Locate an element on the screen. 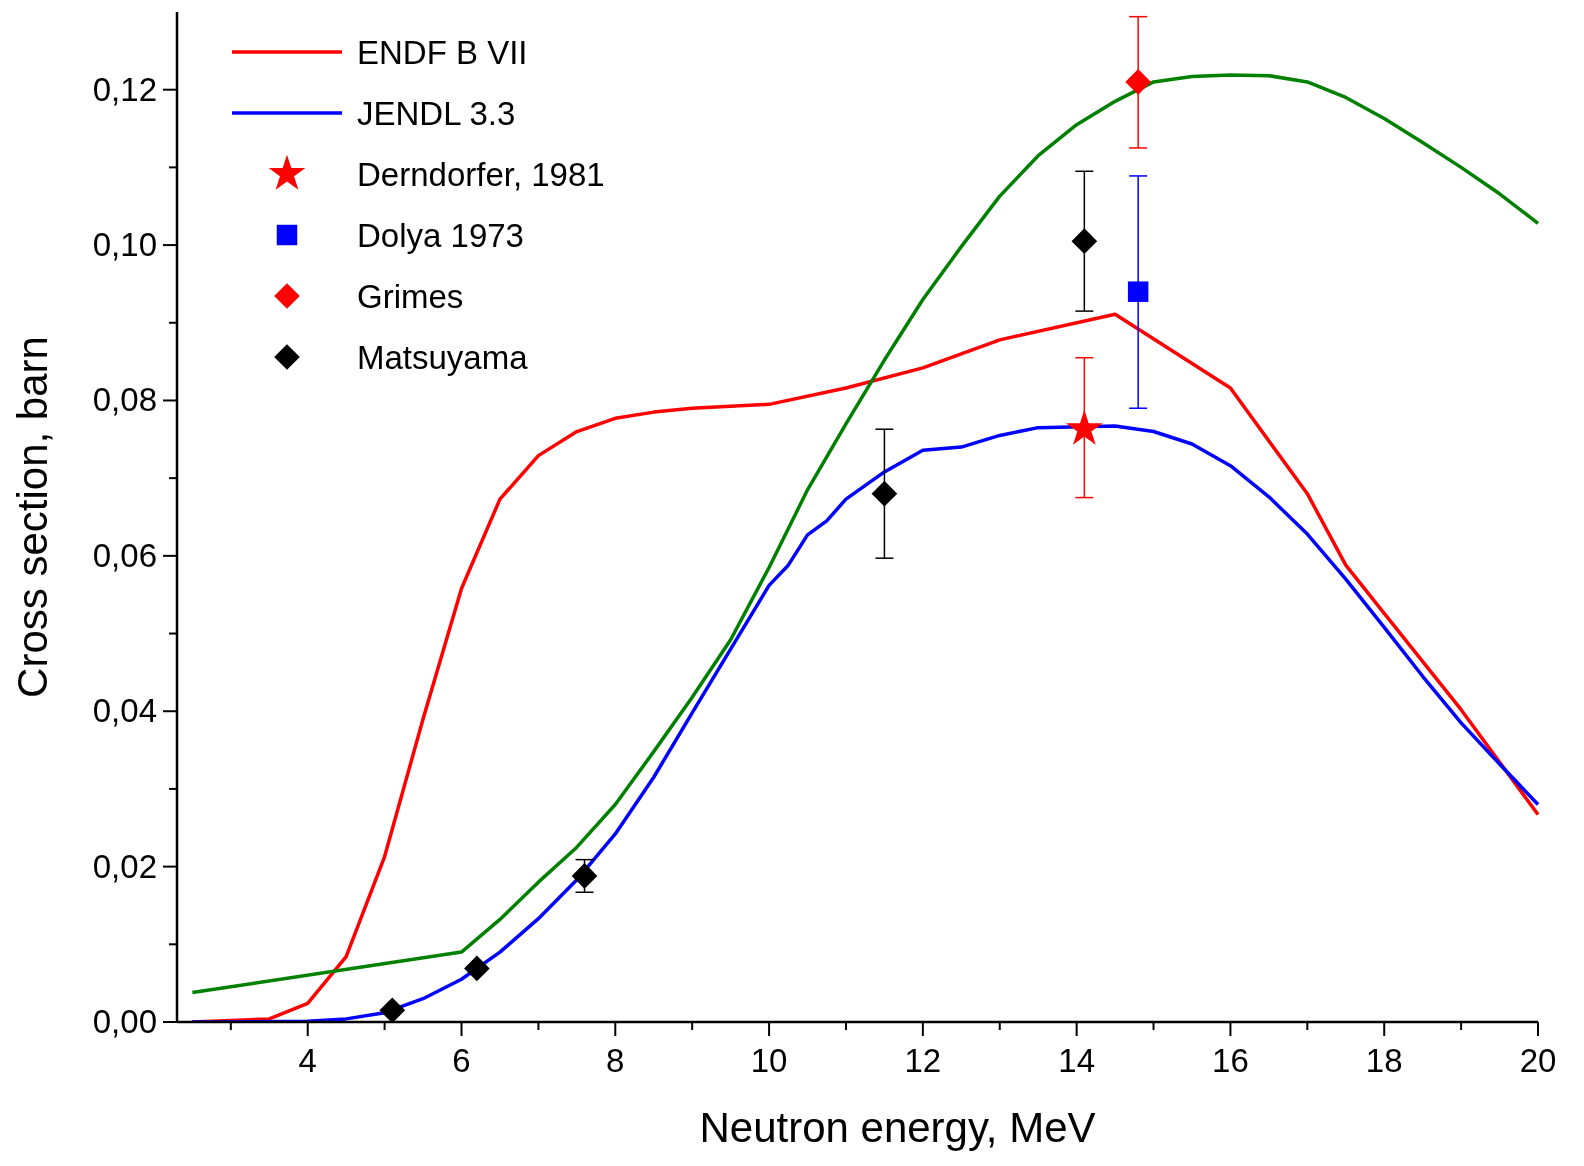  x-tick-label: 14 is located at coordinates (1076, 1060).